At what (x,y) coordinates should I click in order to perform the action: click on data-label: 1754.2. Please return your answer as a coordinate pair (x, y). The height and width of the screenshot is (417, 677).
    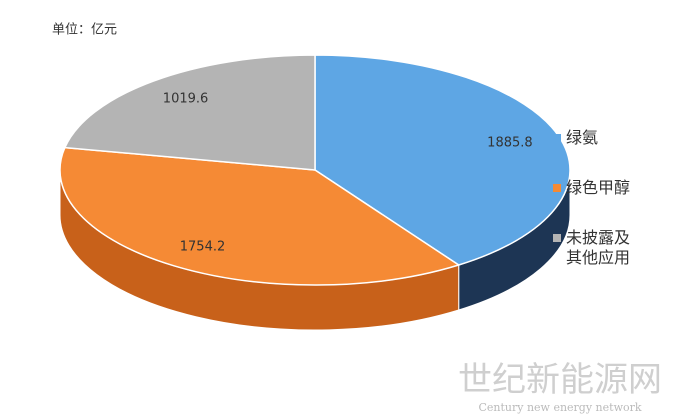
    Looking at the image, I should click on (203, 246).